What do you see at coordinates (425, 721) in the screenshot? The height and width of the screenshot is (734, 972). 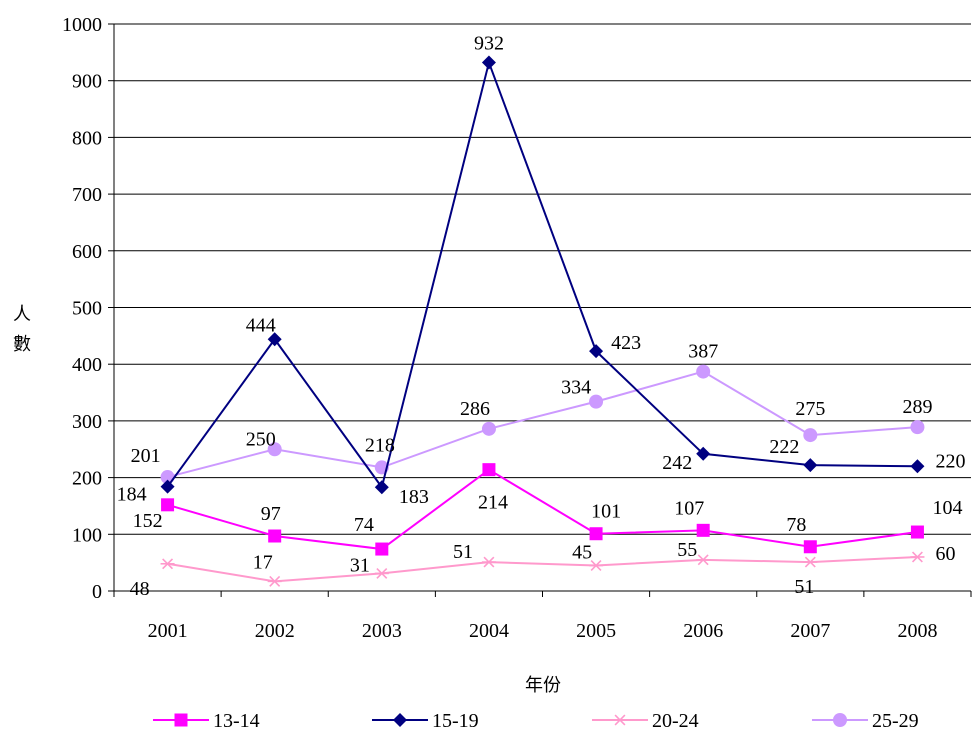 I see `legend-item-15-19: 15-19` at bounding box center [425, 721].